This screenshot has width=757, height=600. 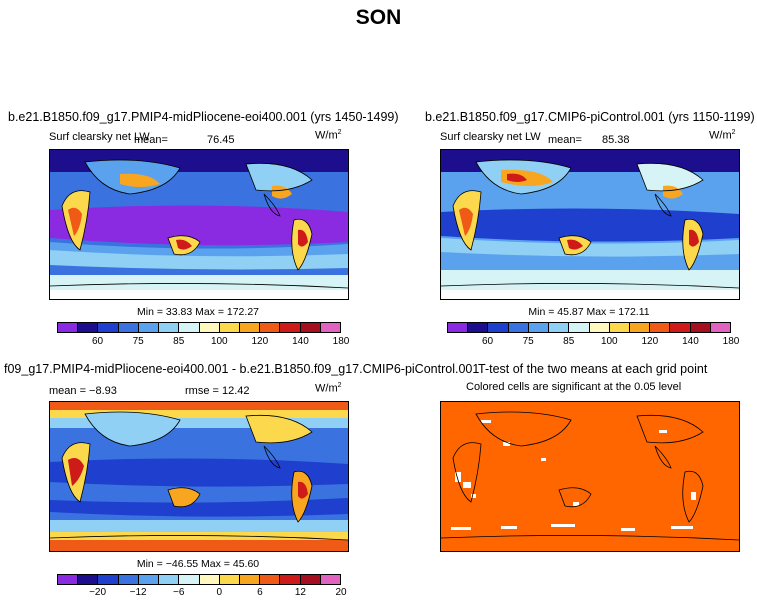 What do you see at coordinates (341, 592) in the screenshot?
I see `colorbar-tick-label: 20` at bounding box center [341, 592].